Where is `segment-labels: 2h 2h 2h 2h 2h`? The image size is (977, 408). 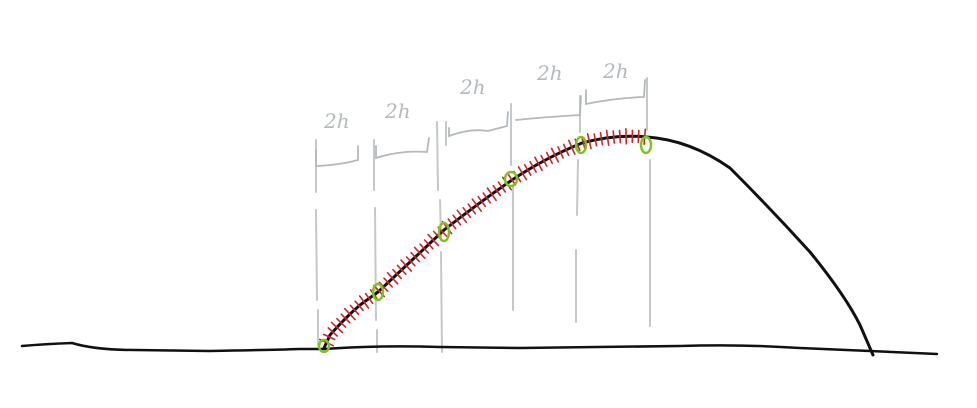
segment-labels: 2h 2h 2h 2h 2h is located at coordinates (476, 96).